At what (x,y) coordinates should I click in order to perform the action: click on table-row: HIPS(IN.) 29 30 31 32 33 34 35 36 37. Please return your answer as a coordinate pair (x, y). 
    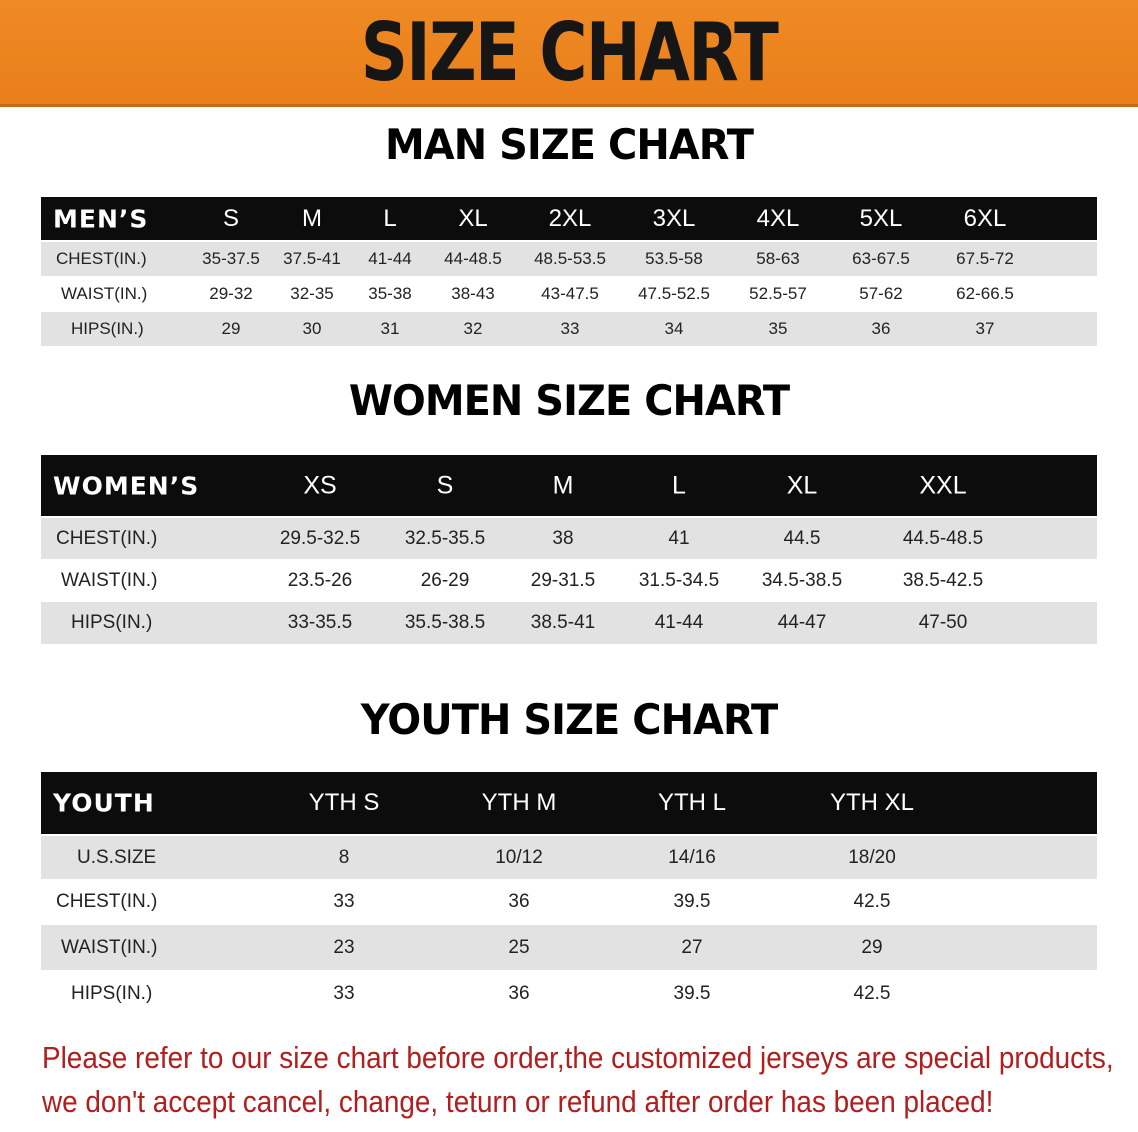
    Looking at the image, I should click on (569, 329).